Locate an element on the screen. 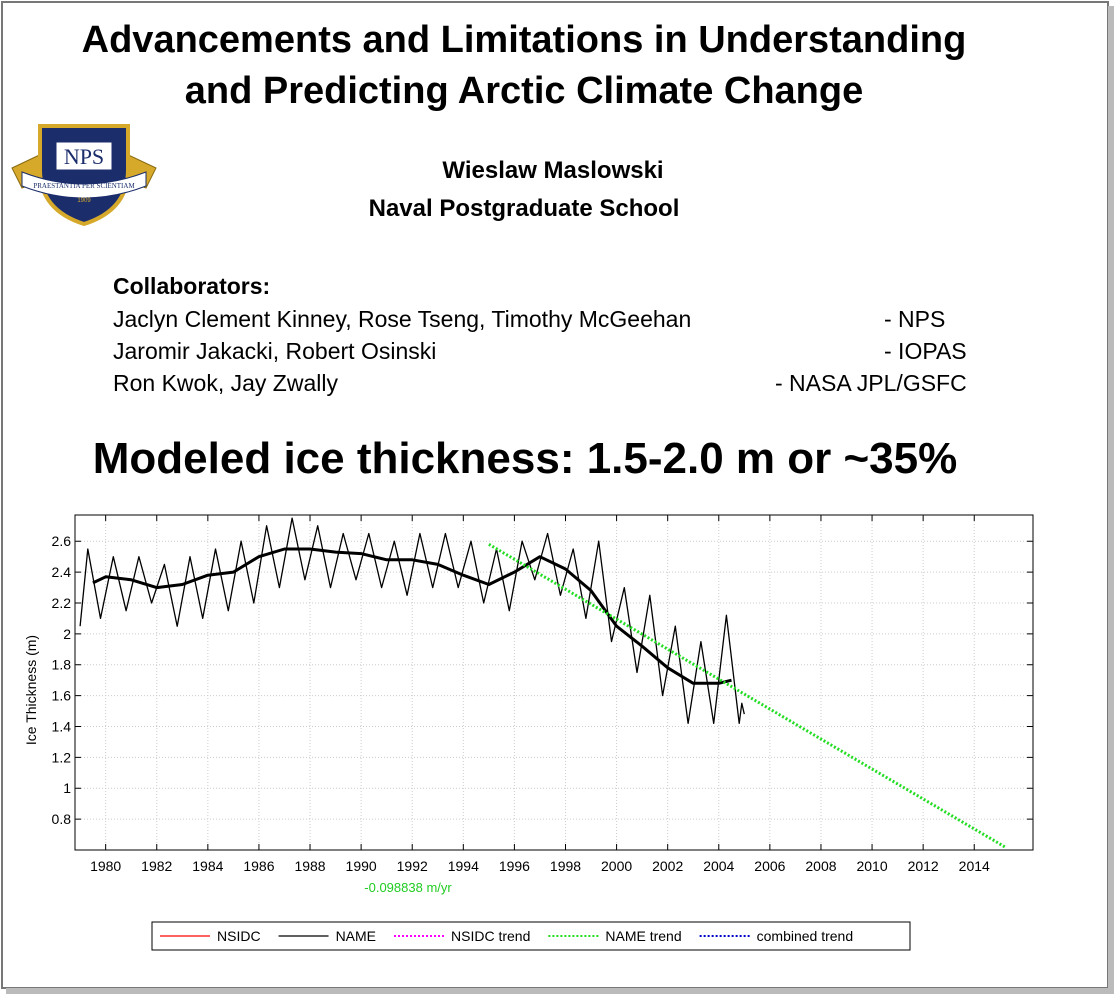 The height and width of the screenshot is (1004, 1120). logo: NPS PRAESTANTIA PER SCIENTIAM 1909 is located at coordinates (84, 175).